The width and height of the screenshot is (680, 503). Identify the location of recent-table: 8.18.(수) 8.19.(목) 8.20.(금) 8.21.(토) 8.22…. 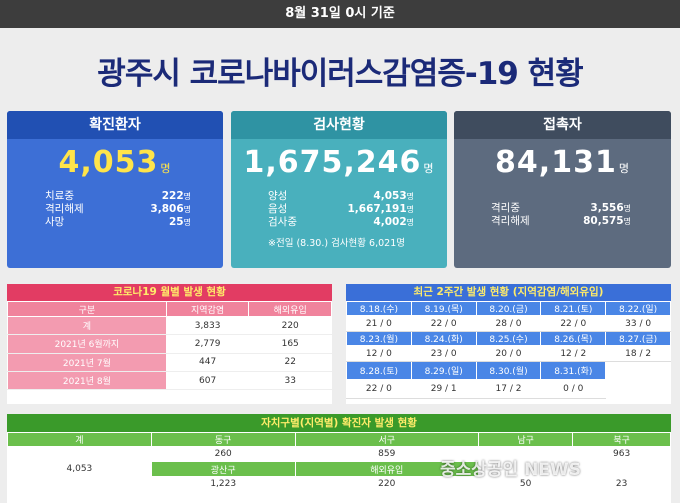
(508, 350).